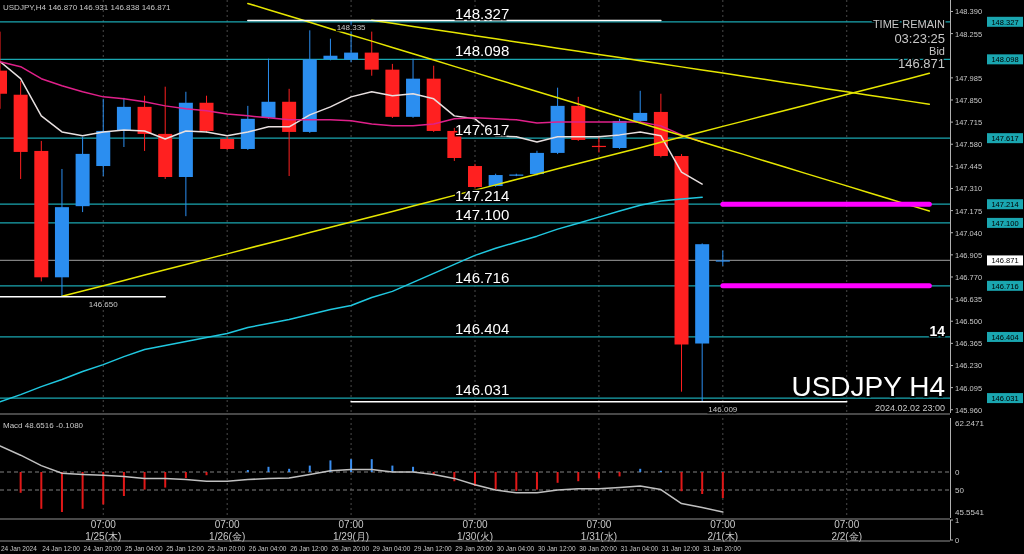 Image resolution: width=1024 pixels, height=554 pixels. What do you see at coordinates (919, 38) in the screenshot?
I see `annotation: 03:23:25` at bounding box center [919, 38].